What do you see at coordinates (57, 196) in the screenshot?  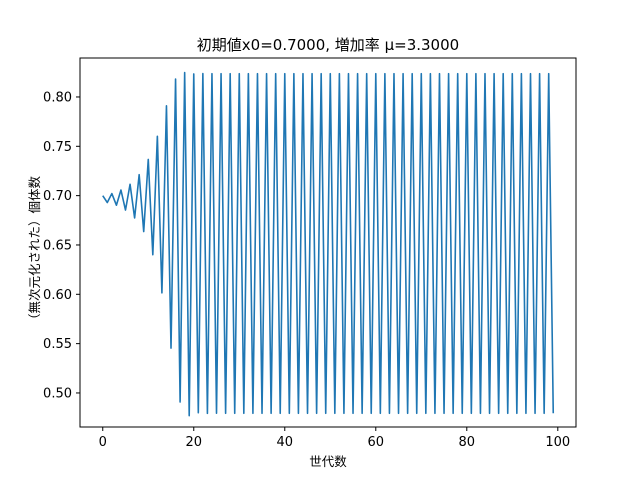 I see `y-tick-label: 0.70` at bounding box center [57, 196].